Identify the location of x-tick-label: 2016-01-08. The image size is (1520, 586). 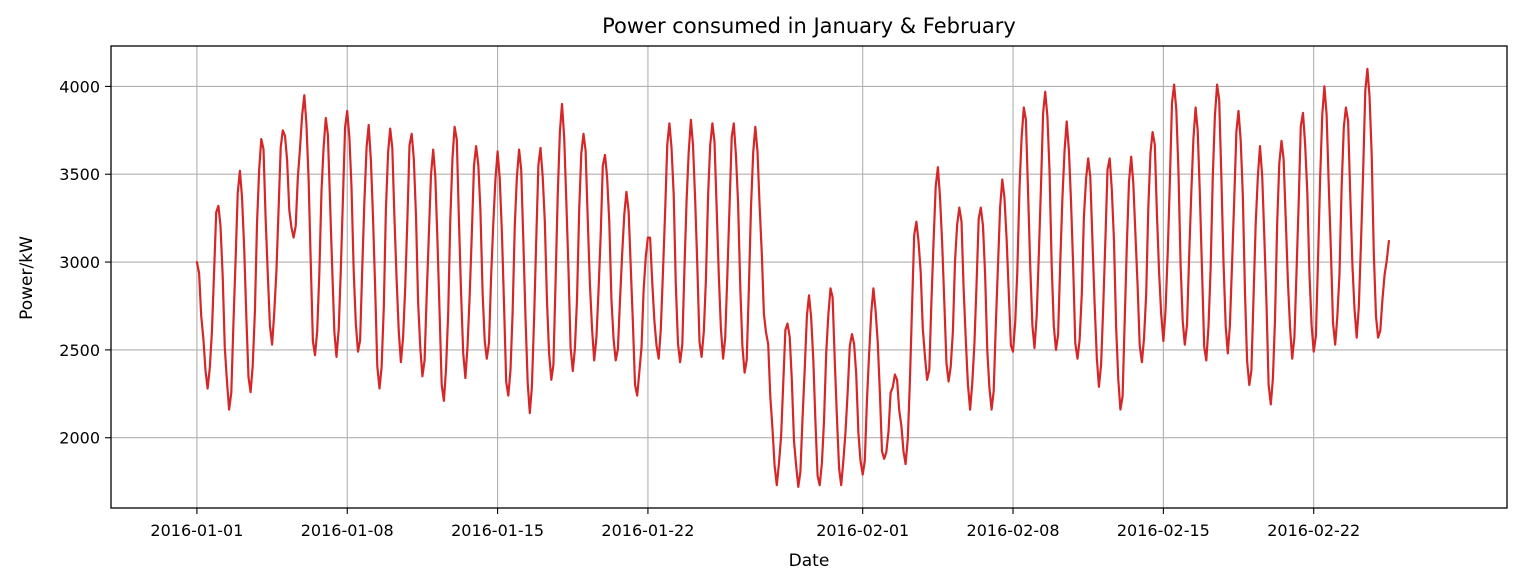
(347, 530).